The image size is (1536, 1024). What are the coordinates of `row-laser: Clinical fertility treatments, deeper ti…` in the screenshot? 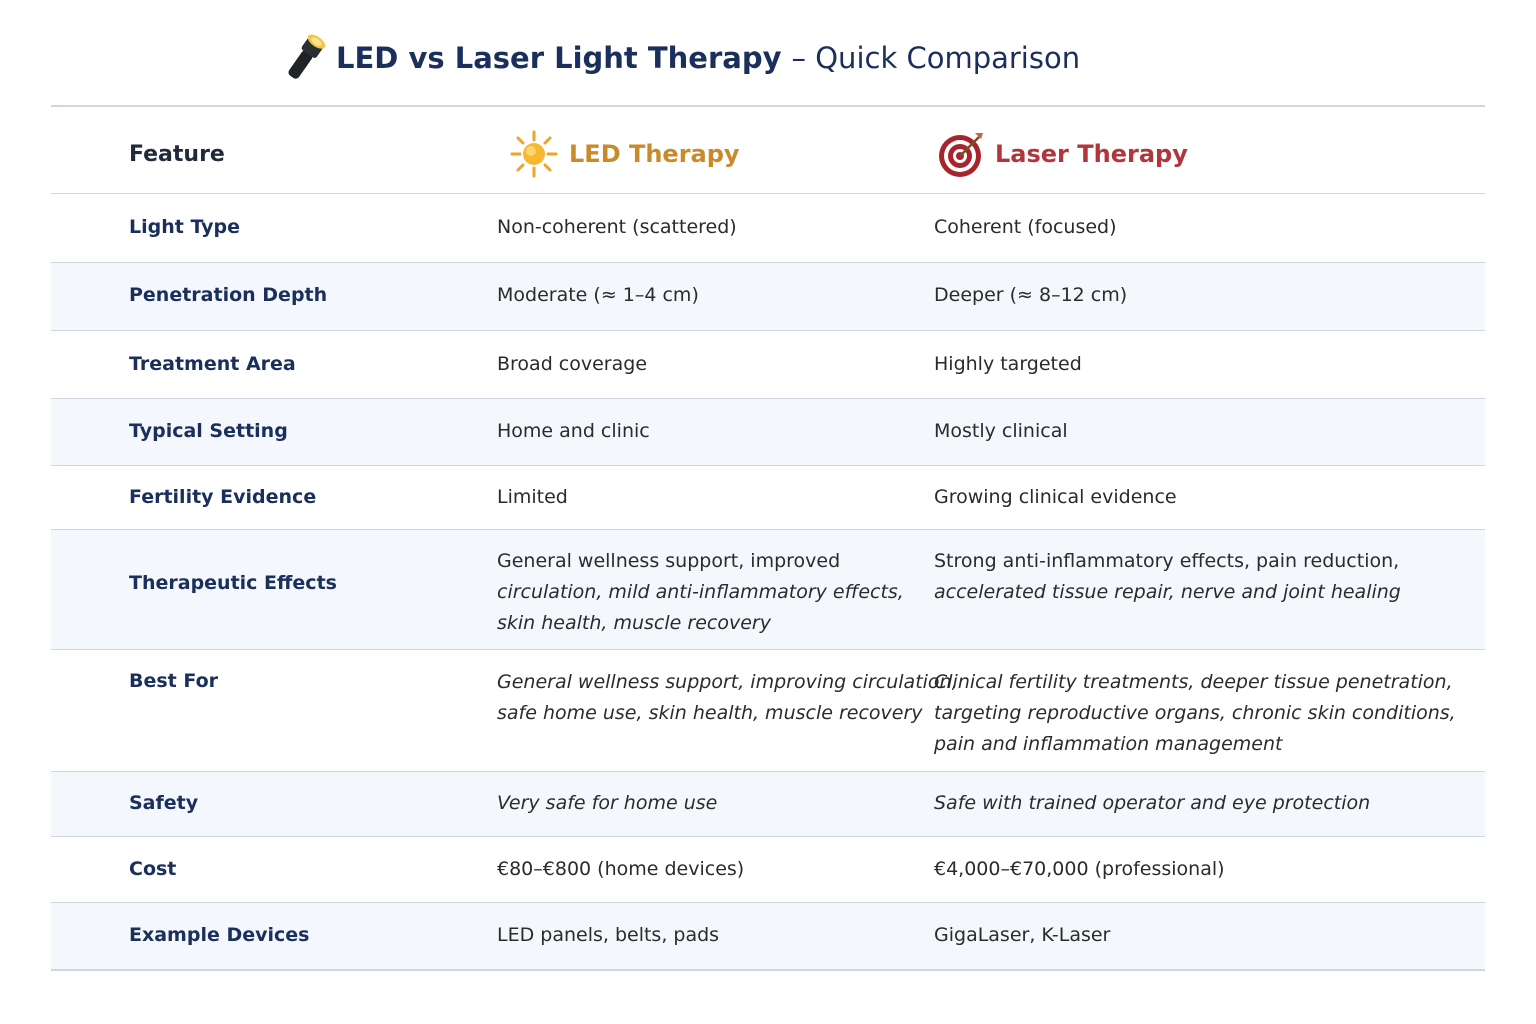 It's located at (1195, 713).